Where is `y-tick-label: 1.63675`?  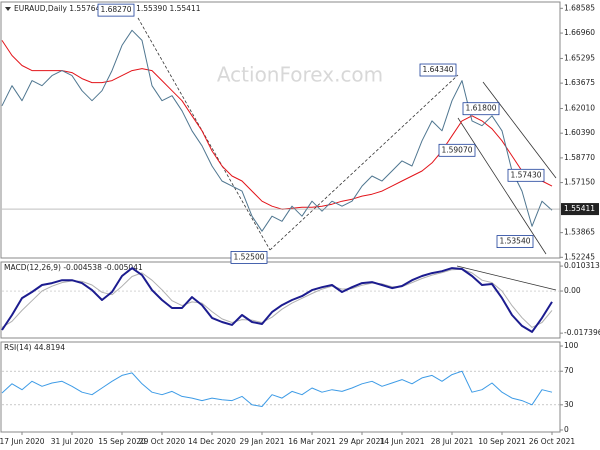 y-tick-label: 1.63675 is located at coordinates (579, 82).